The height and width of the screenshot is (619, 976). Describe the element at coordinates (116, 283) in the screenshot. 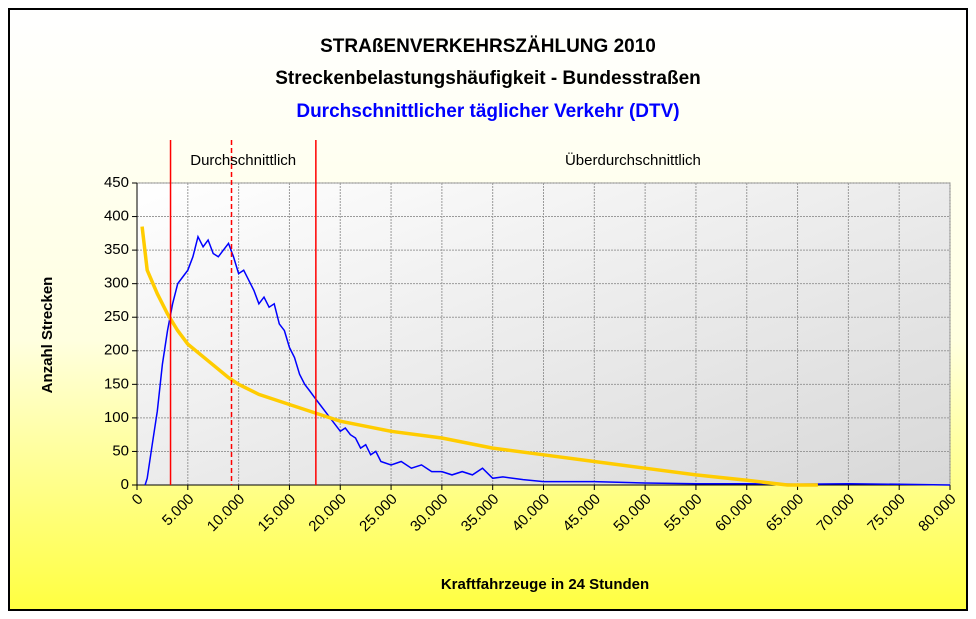

I see `y-tick-label: 300` at that location.